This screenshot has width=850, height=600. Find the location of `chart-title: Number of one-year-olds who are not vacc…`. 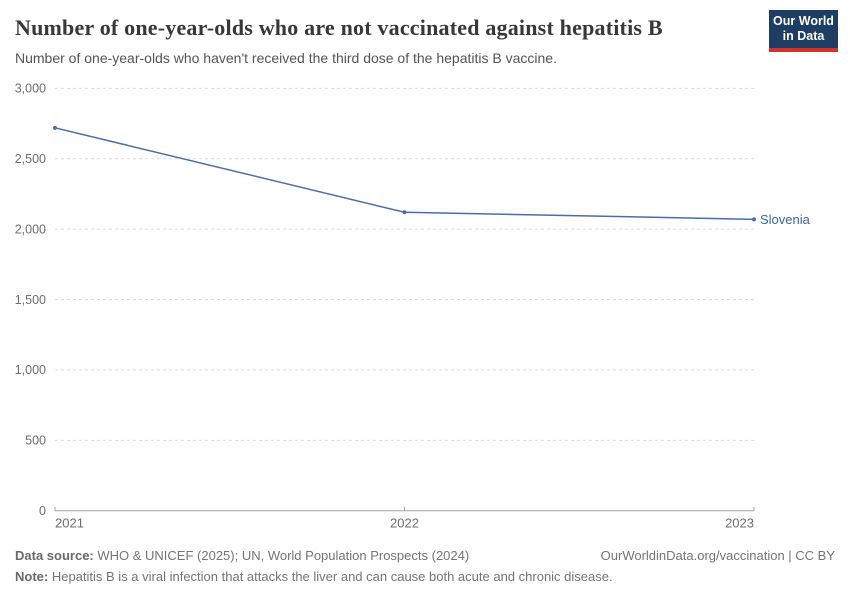

chart-title: Number of one-year-olds who are not vacc… is located at coordinates (339, 27).